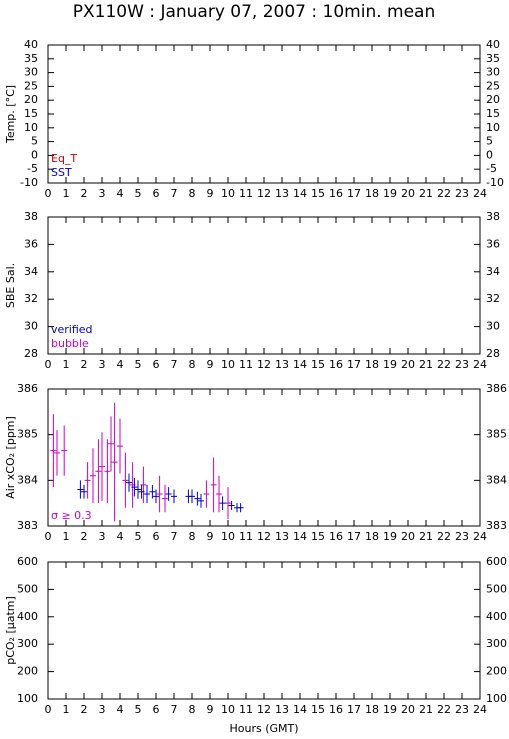  What do you see at coordinates (31, 243) in the screenshot?
I see `y-tick-label: 36` at bounding box center [31, 243].